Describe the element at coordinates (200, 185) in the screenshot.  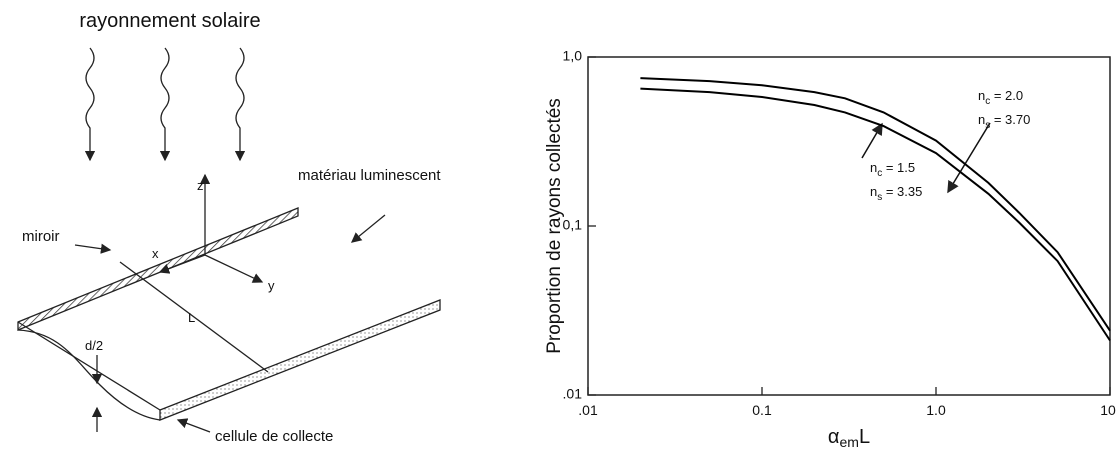
I see `label: z` at that location.